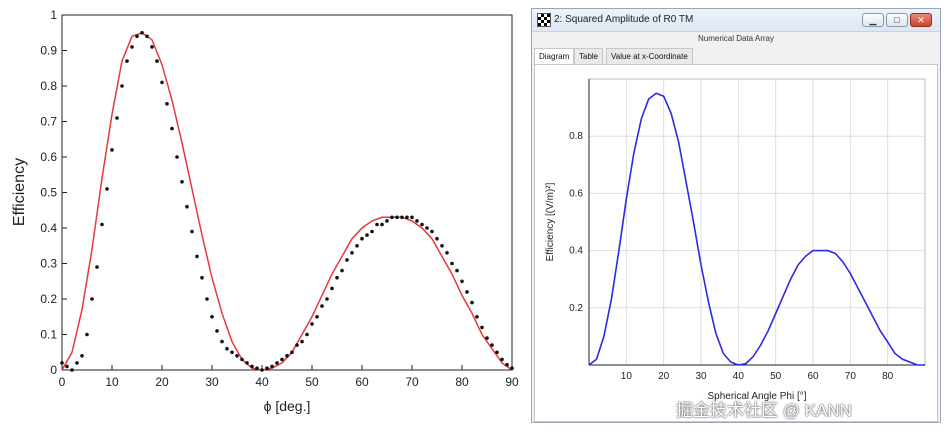 The height and width of the screenshot is (437, 949). I want to click on left-y-tick-label: 0.6, so click(48, 157).